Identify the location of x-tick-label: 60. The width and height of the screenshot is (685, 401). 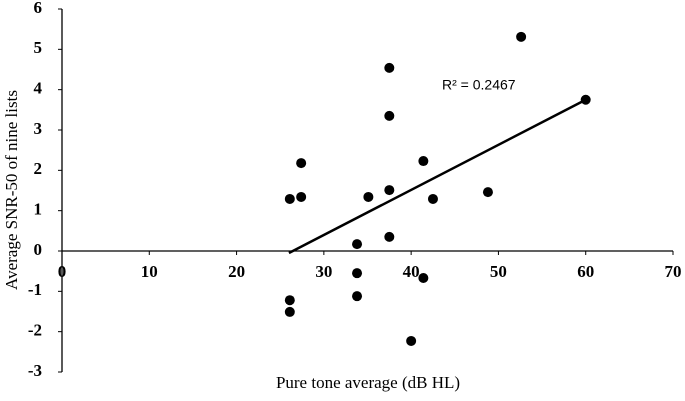
(585, 271).